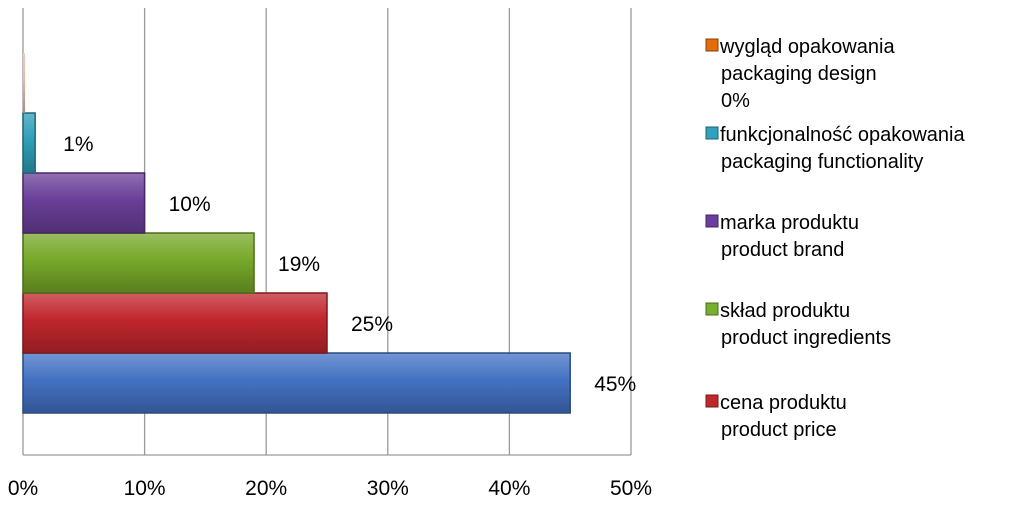  I want to click on legend-item: wygląd opakowania packaging design 0%, so click(800, 74).